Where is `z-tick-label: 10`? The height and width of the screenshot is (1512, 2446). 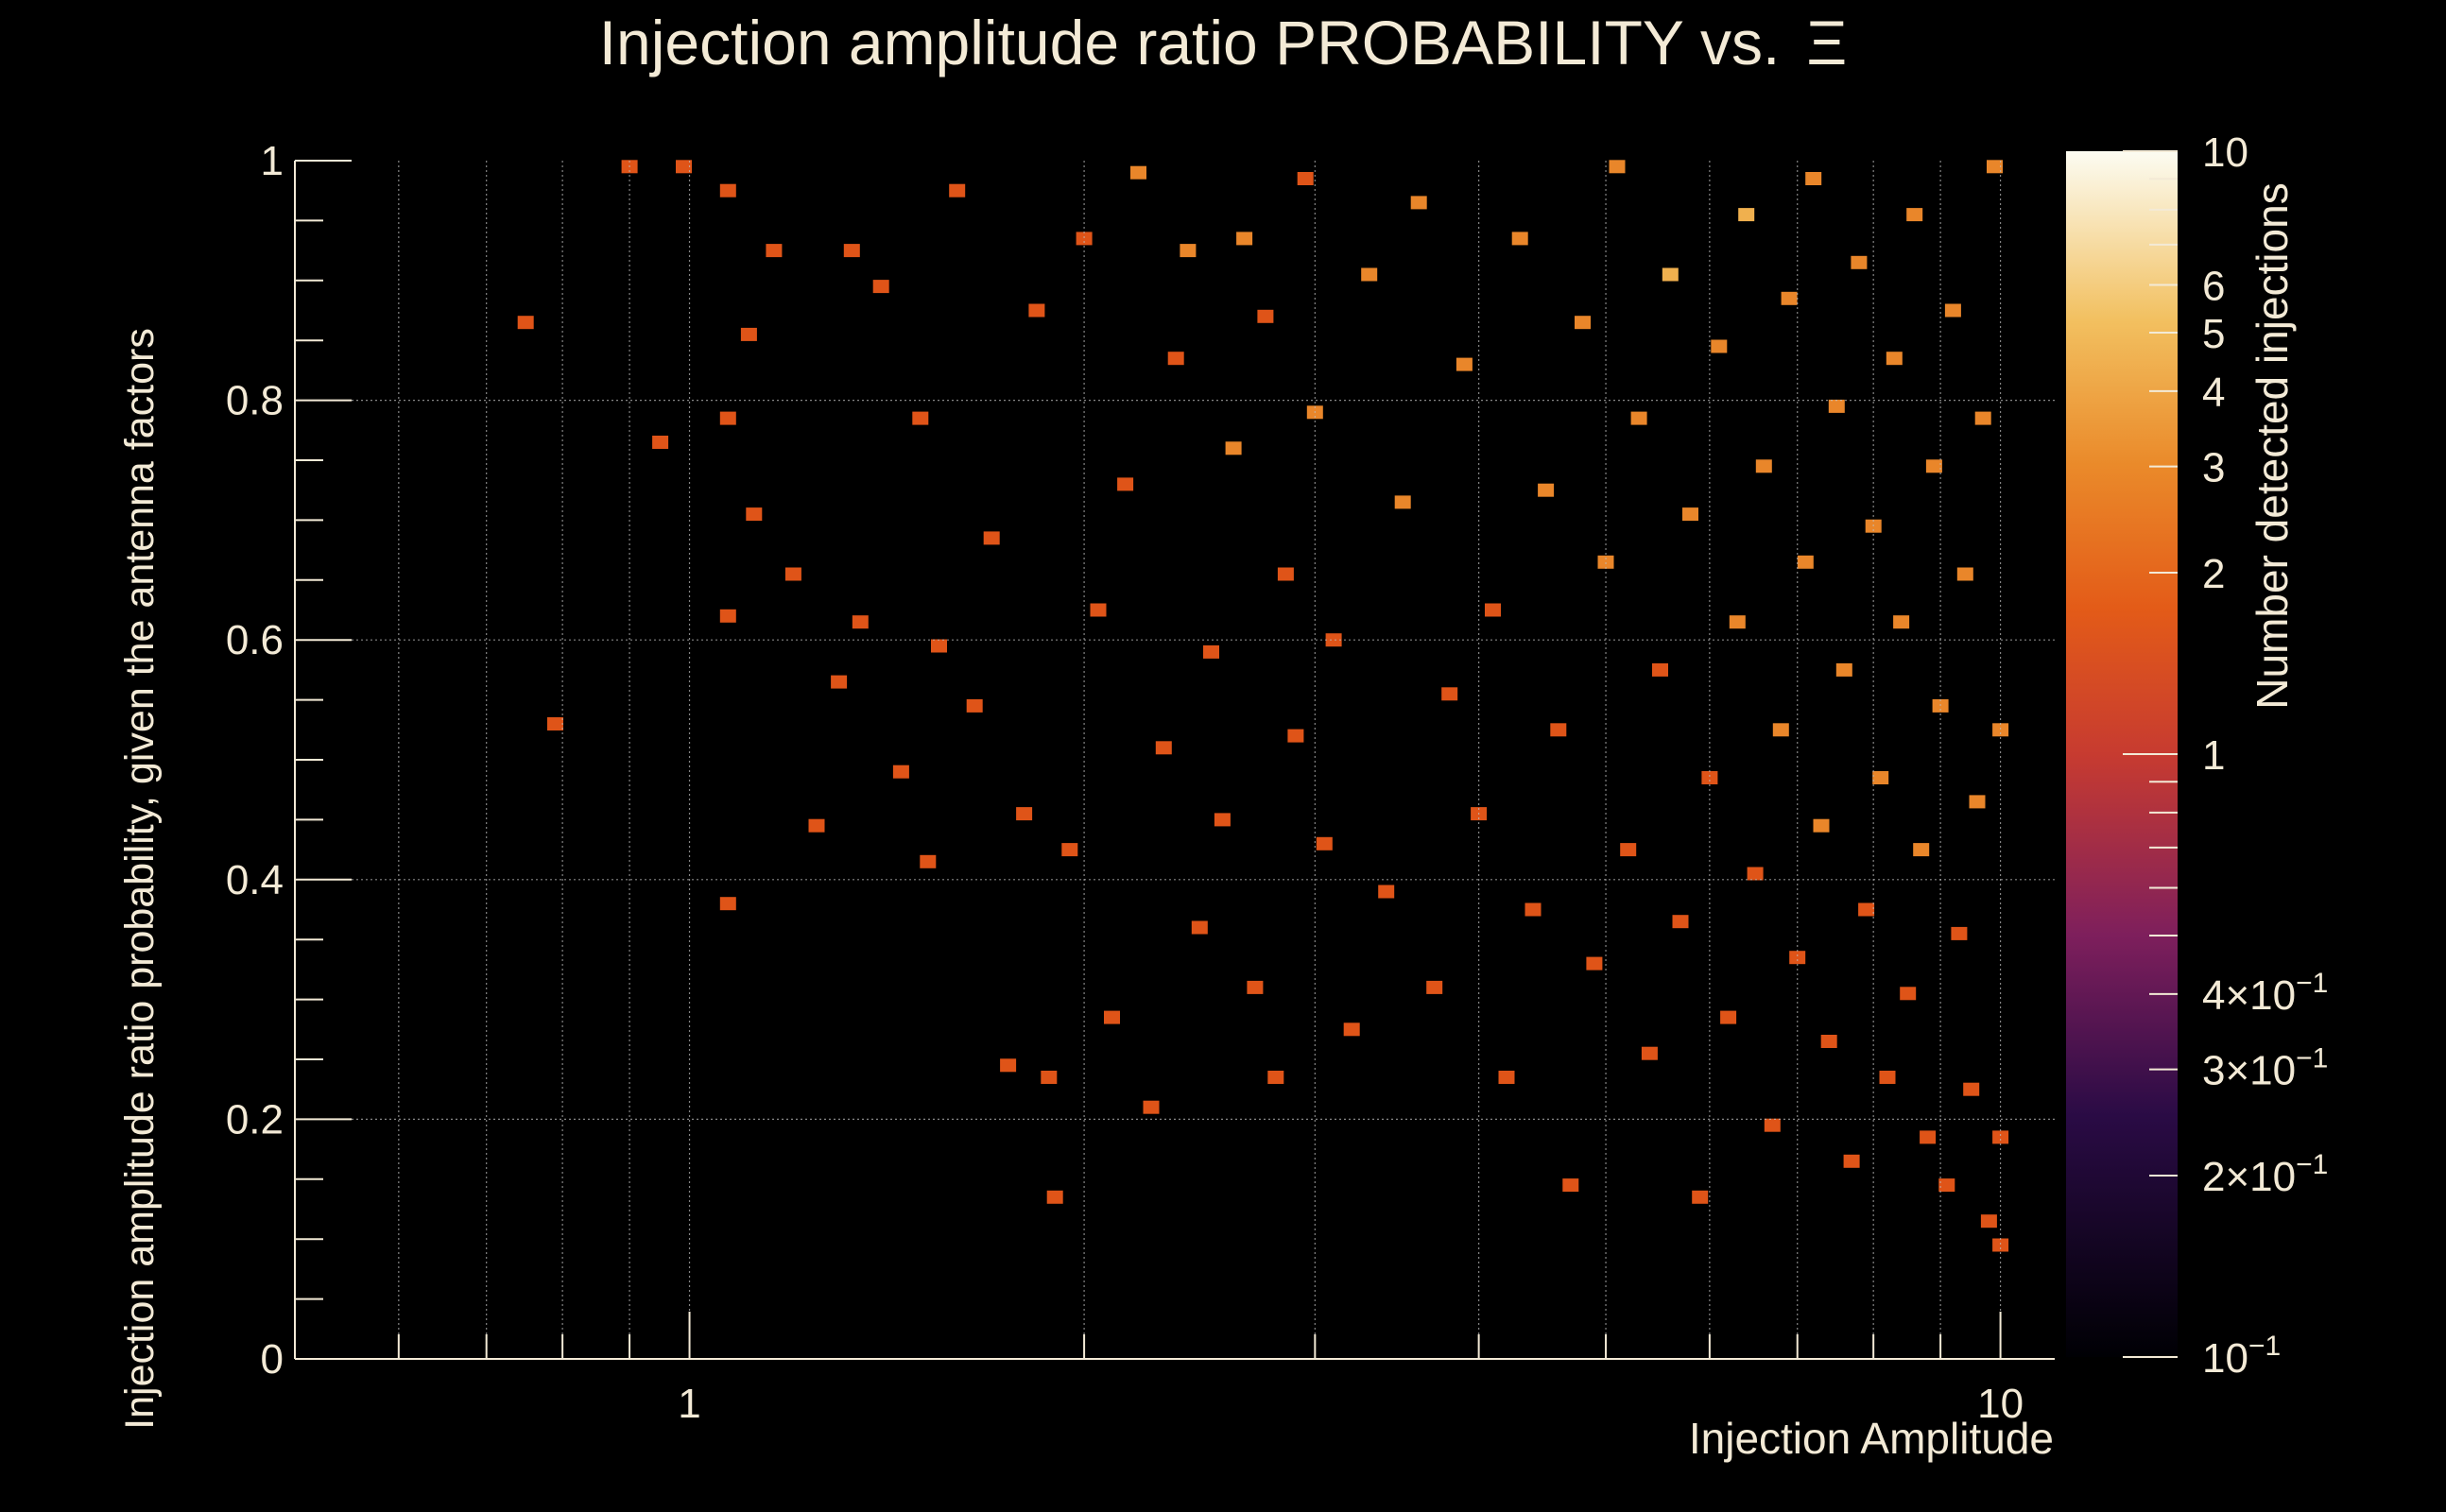 z-tick-label: 10 is located at coordinates (2225, 152).